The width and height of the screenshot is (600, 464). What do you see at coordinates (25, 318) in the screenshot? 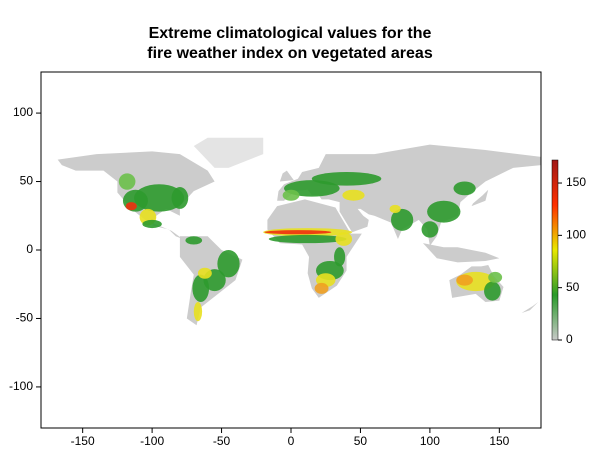
I see `y-tick-label: -50` at bounding box center [25, 318].